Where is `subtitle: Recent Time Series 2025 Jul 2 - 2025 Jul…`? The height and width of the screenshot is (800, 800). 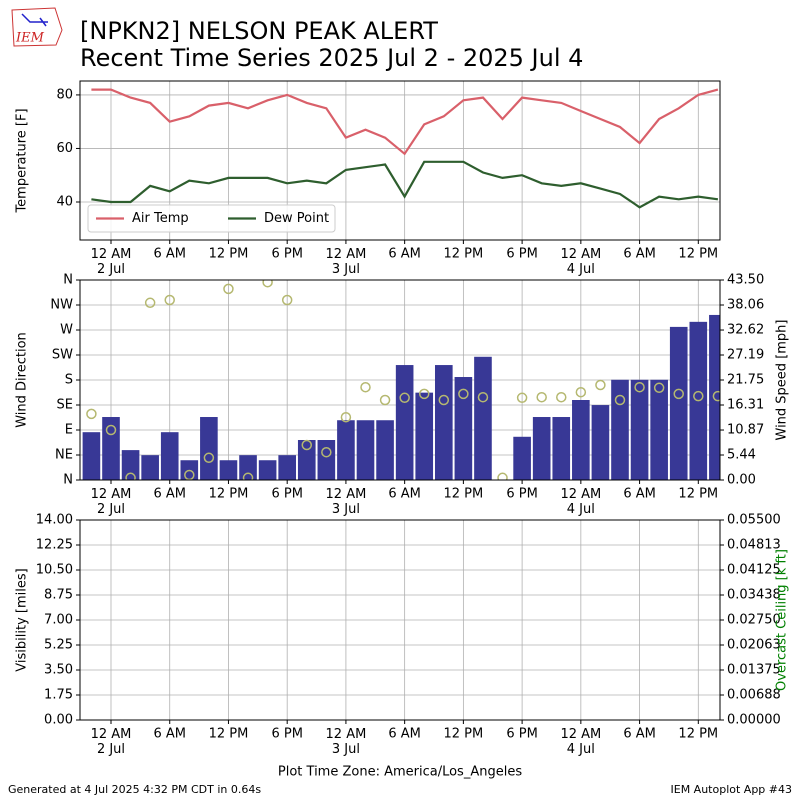
subtitle: Recent Time Series 2025 Jul 2 - 2025 Jul… is located at coordinates (331, 58).